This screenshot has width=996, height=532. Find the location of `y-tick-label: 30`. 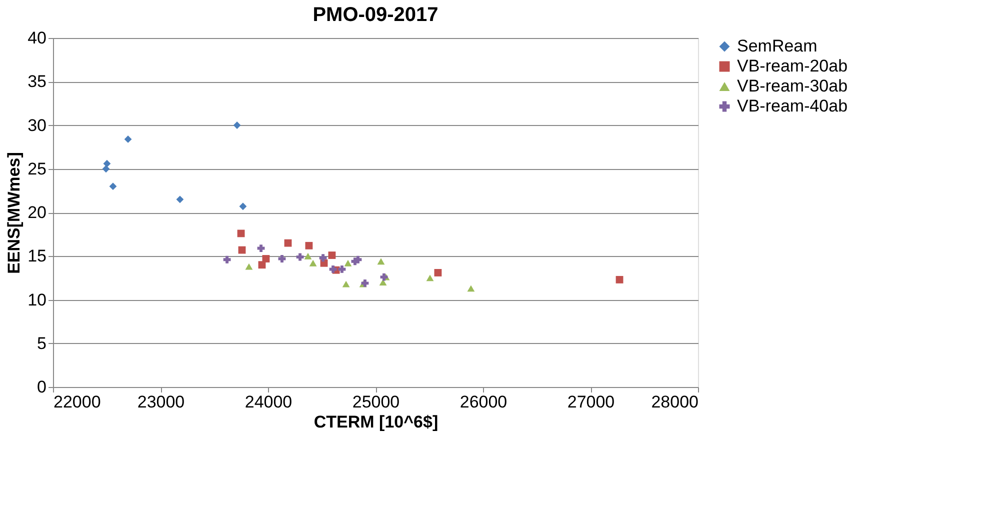

y-tick-label: 30 is located at coordinates (37, 125).